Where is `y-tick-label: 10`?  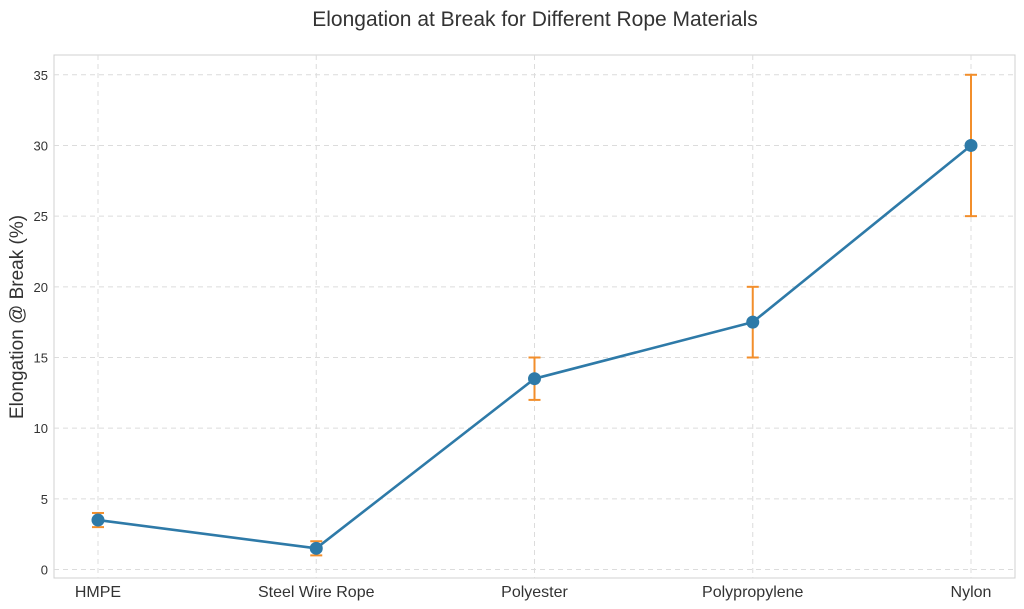 y-tick-label: 10 is located at coordinates (41, 428).